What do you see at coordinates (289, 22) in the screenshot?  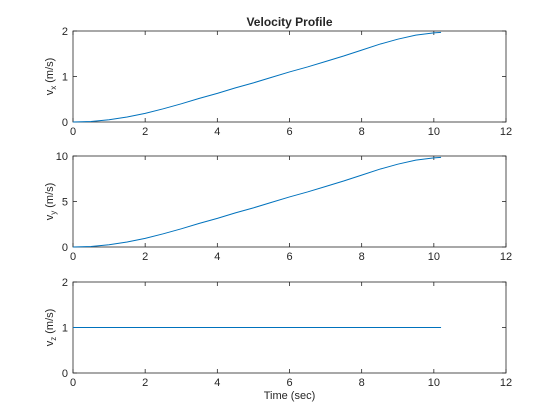 I see `chart-title: Velocity Profile` at bounding box center [289, 22].